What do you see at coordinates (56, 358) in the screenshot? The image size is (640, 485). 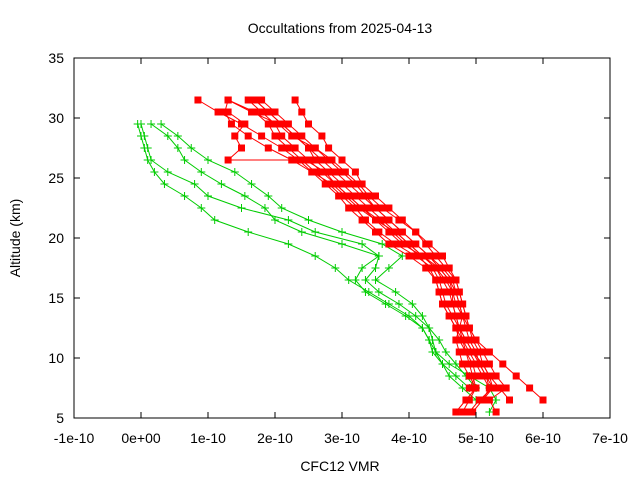 I see `y-tick-label: 10` at bounding box center [56, 358].